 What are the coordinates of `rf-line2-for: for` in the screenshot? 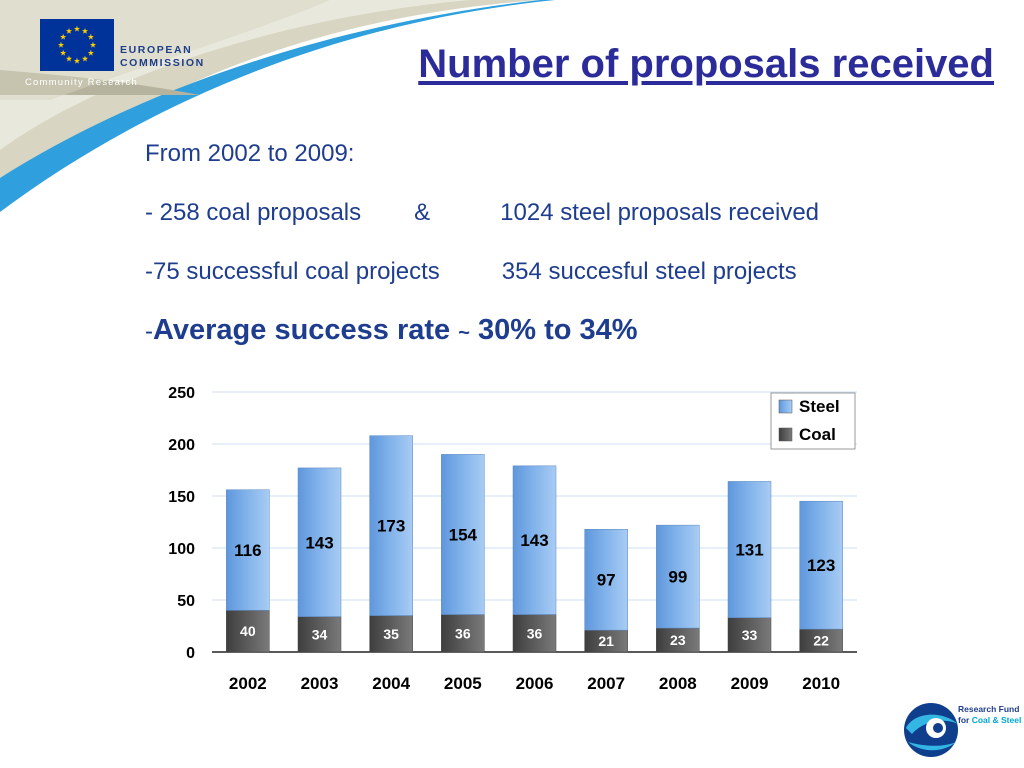 It's located at (964, 720).